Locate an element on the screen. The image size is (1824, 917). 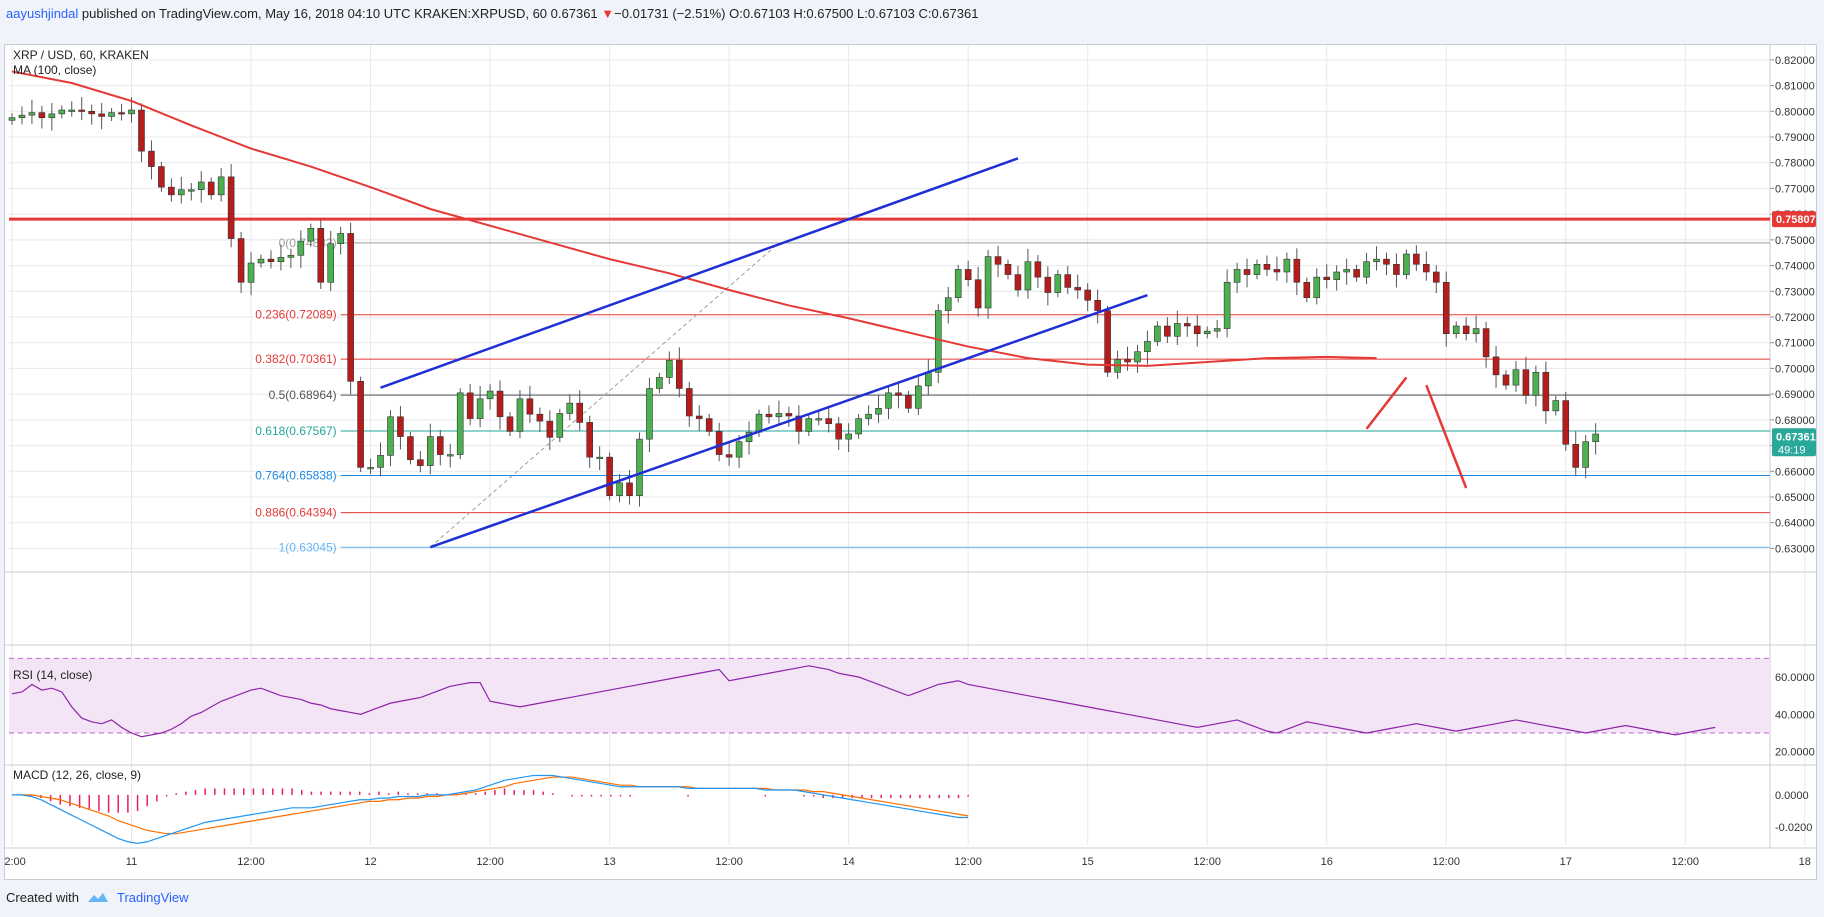
macd-title: MACD (12, 26, close, 9) is located at coordinates (77, 775).